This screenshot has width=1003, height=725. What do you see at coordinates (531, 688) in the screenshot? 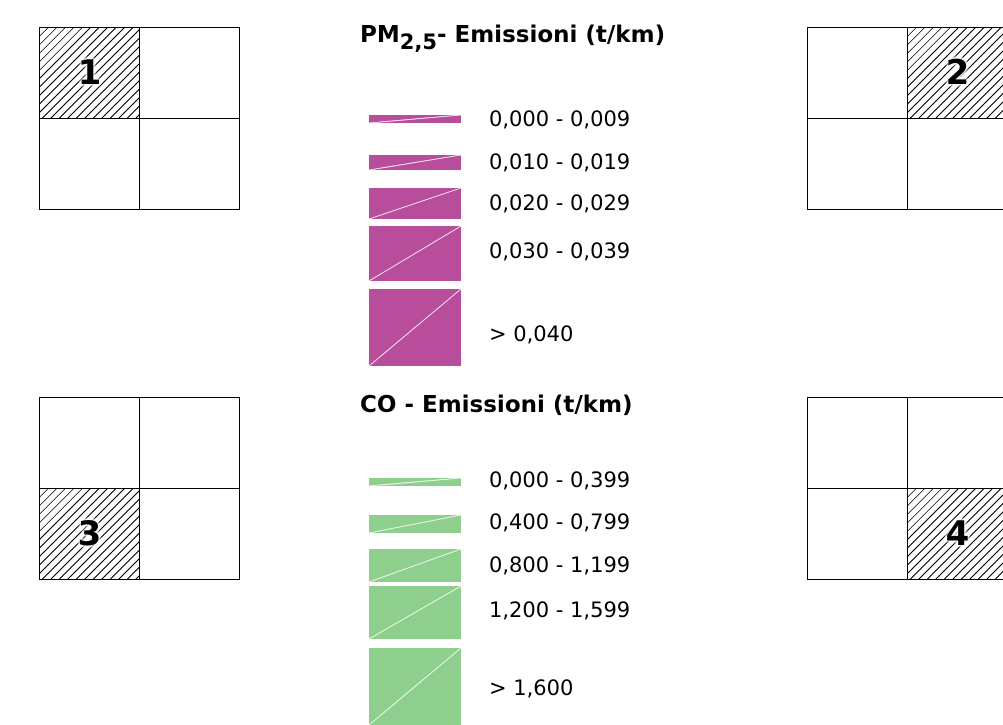
I see `legend-range-label: > 1,600` at bounding box center [531, 688].